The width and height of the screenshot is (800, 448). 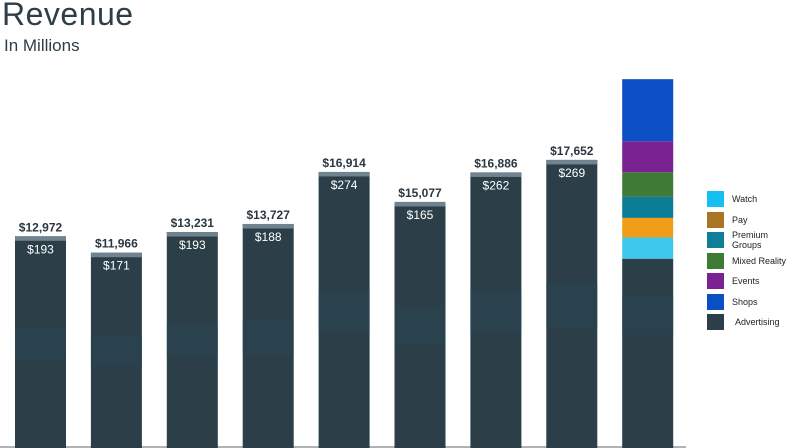 What do you see at coordinates (68, 16) in the screenshot?
I see `chart-title: Revenue` at bounding box center [68, 16].